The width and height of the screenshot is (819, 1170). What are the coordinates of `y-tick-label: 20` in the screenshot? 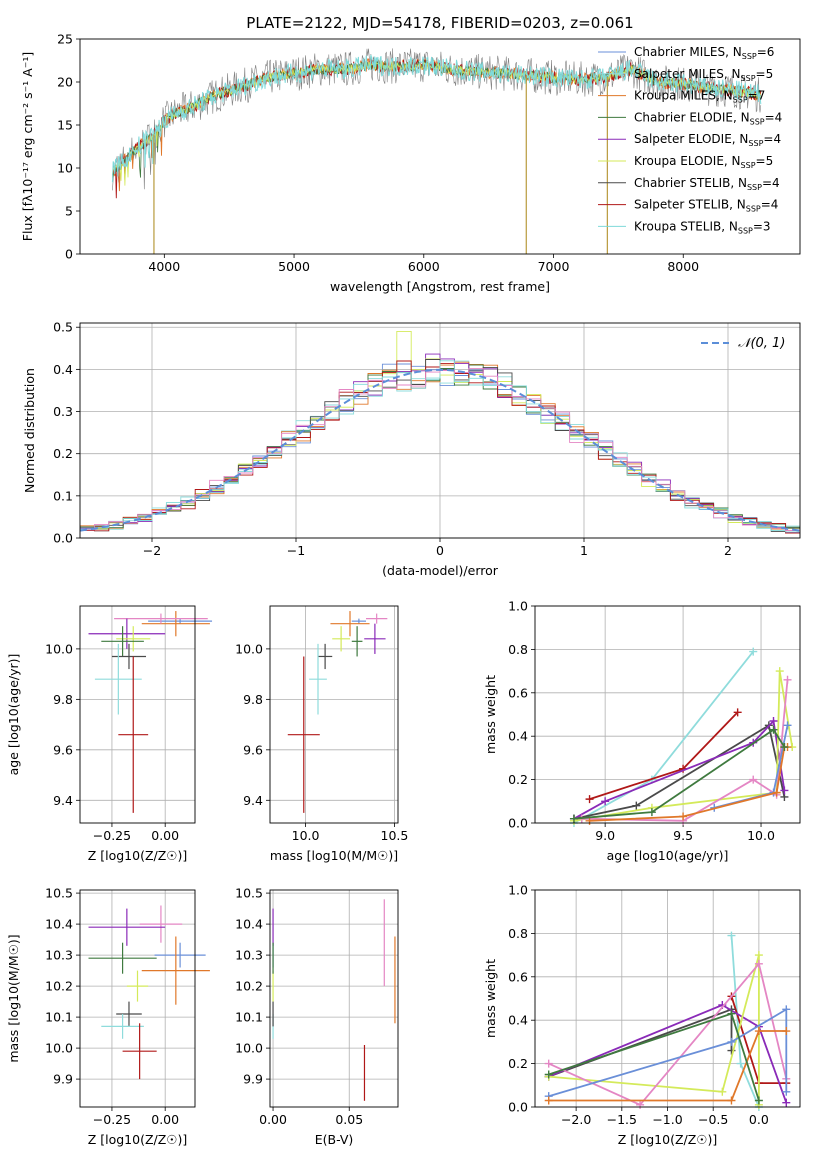 It's located at (65, 82).